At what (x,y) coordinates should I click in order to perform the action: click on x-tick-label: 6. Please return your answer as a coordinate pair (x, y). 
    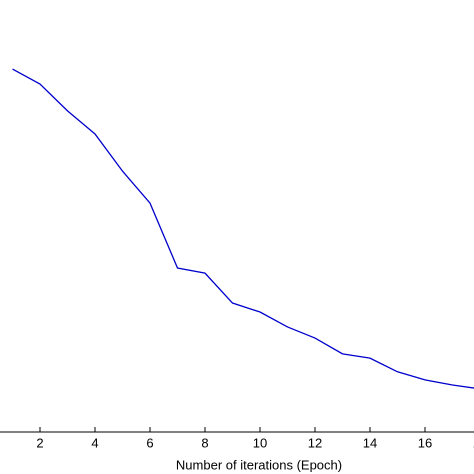
    Looking at the image, I should click on (149, 442).